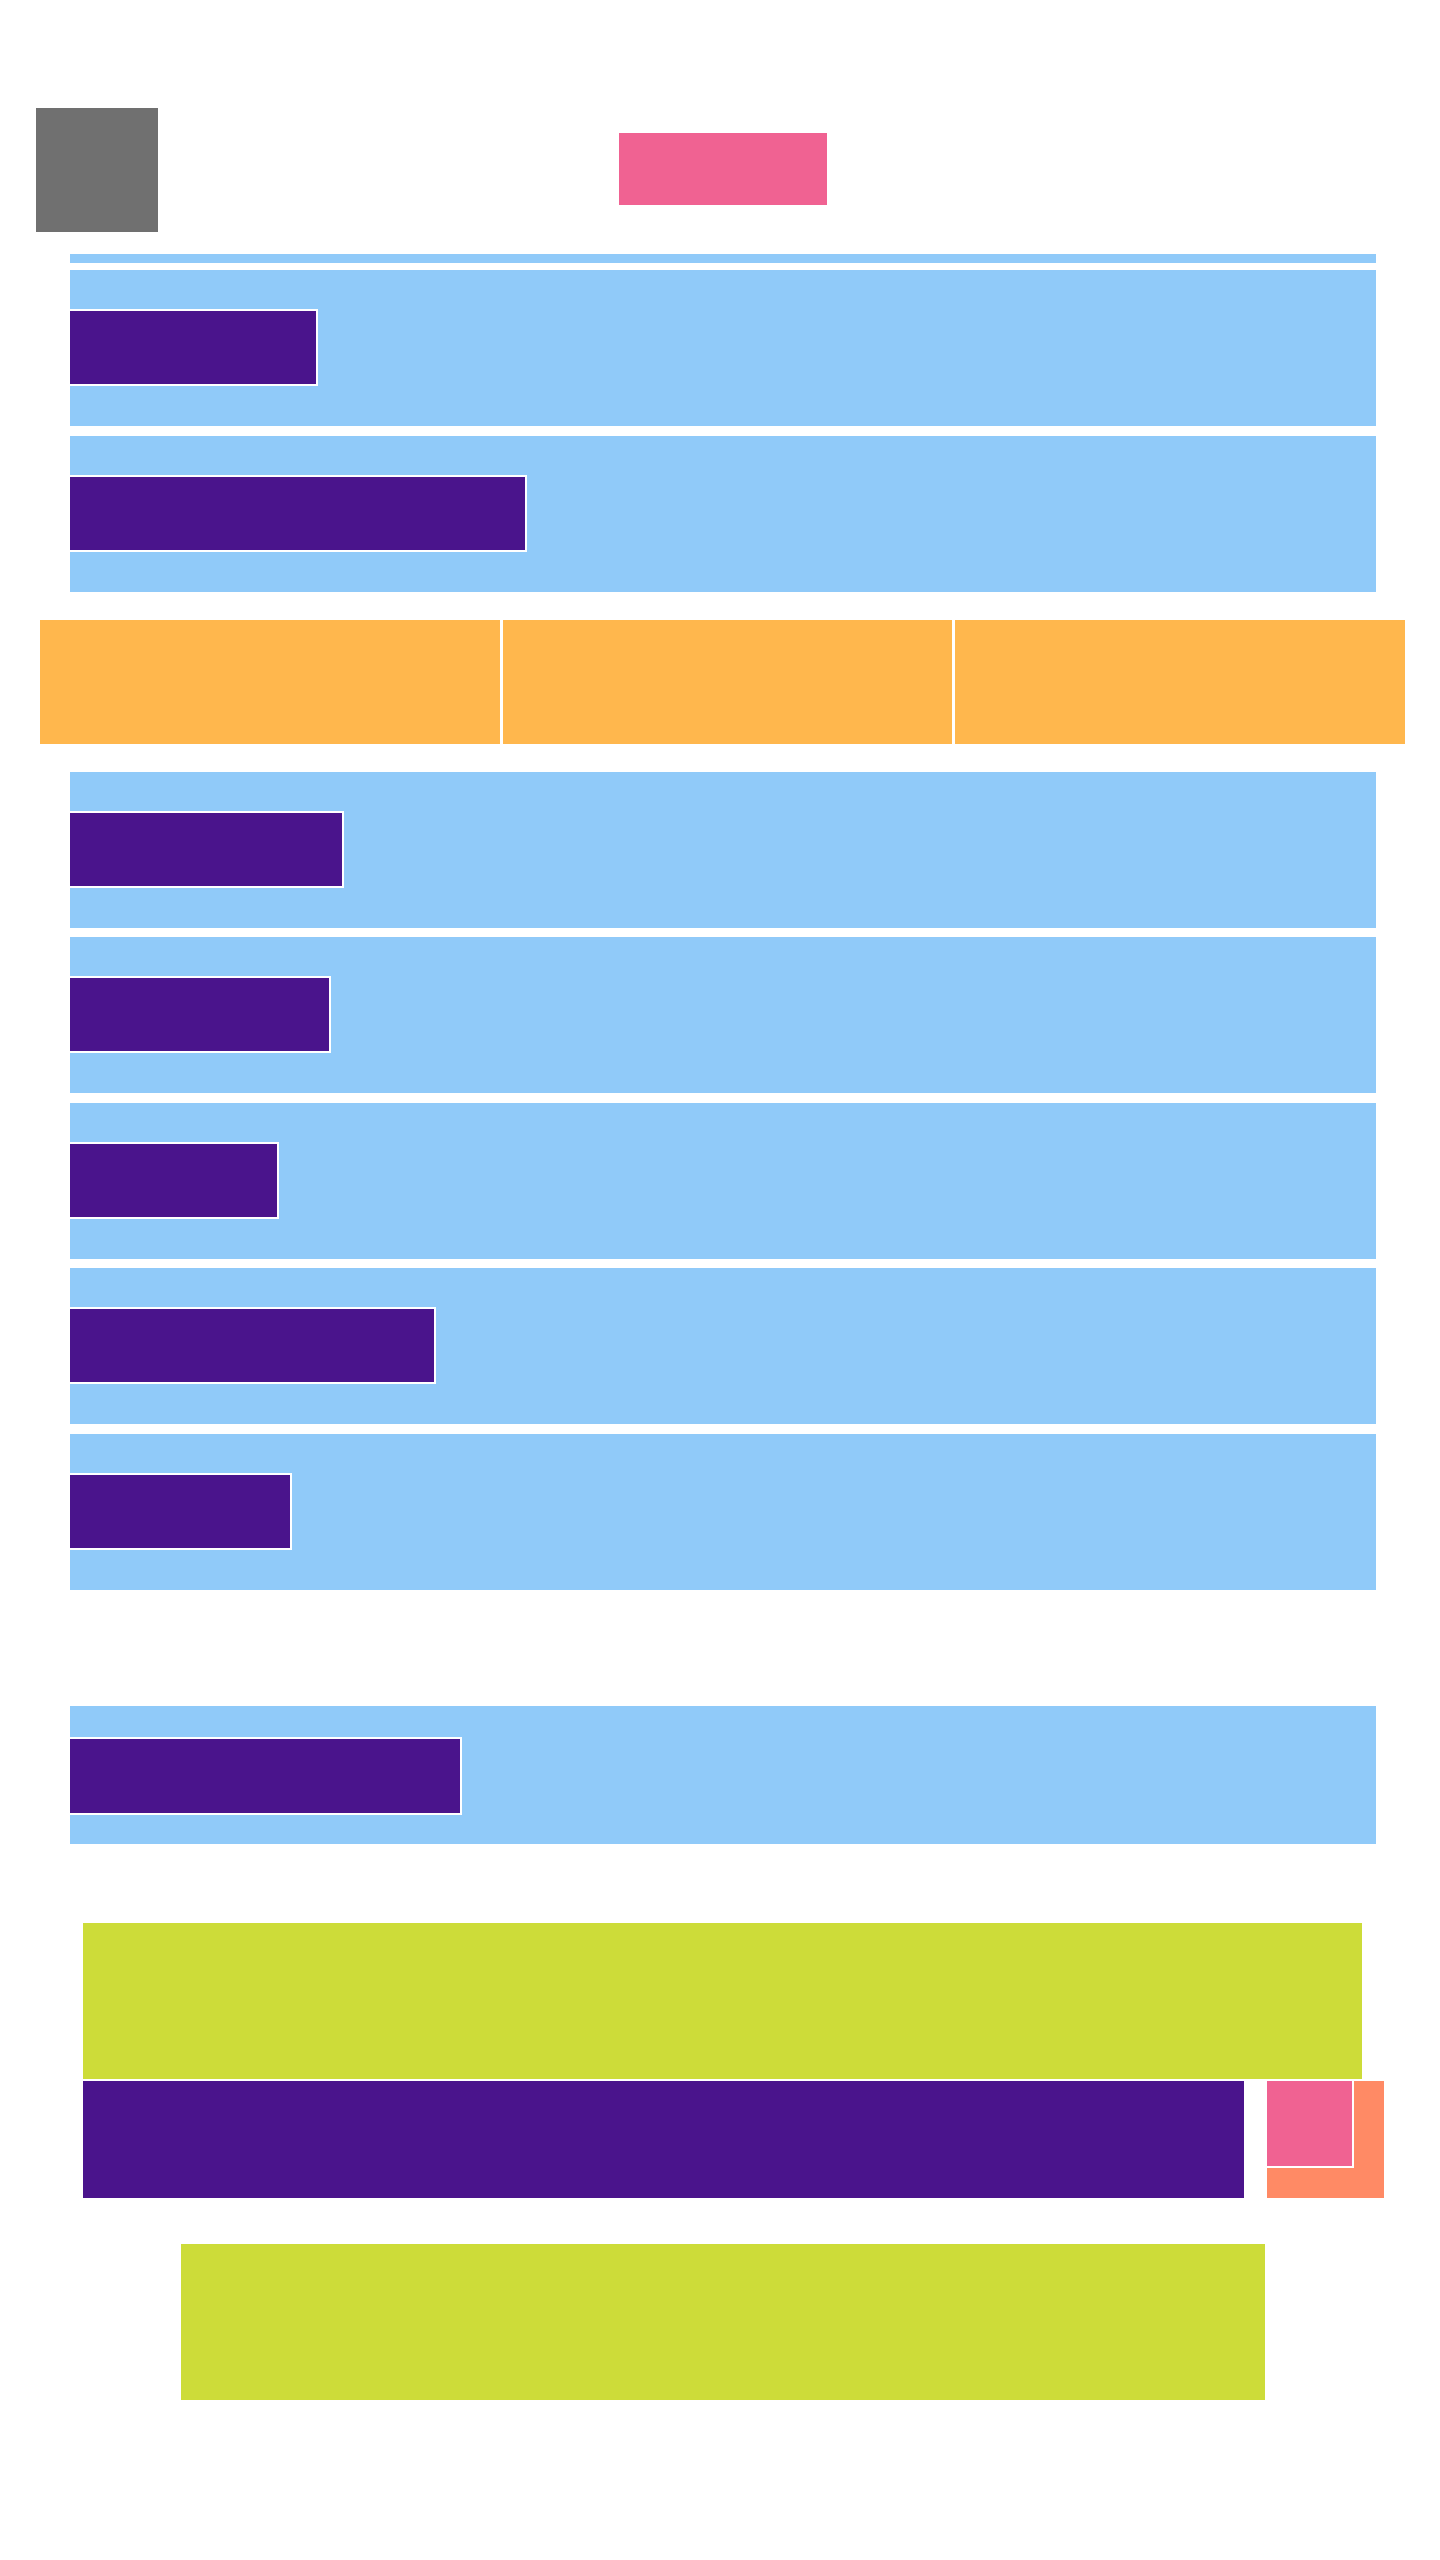 Image resolution: width=1440 pixels, height=2560 pixels. I want to click on footer-banner-top, so click(722, 2001).